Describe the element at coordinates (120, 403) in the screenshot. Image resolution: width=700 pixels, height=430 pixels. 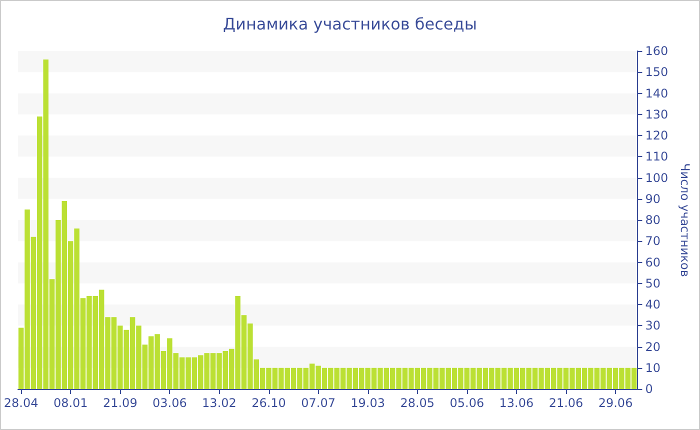
I see `x-tick-label: 21.09` at that location.